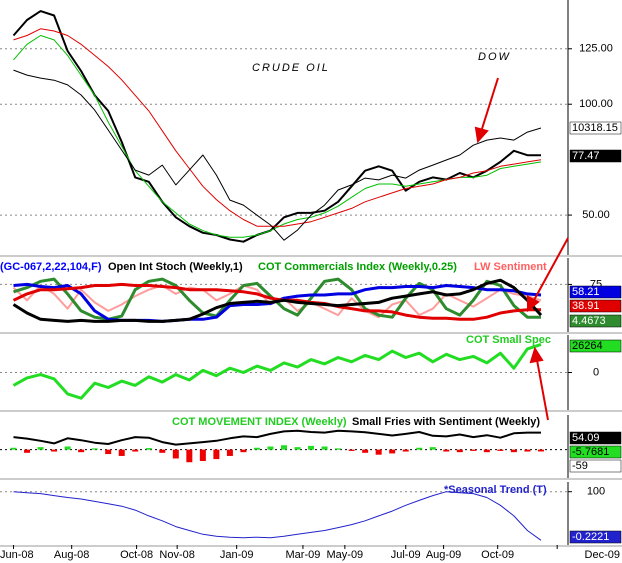  Describe the element at coordinates (176, 555) in the screenshot. I see `x-tick-label: Nov-08` at that location.